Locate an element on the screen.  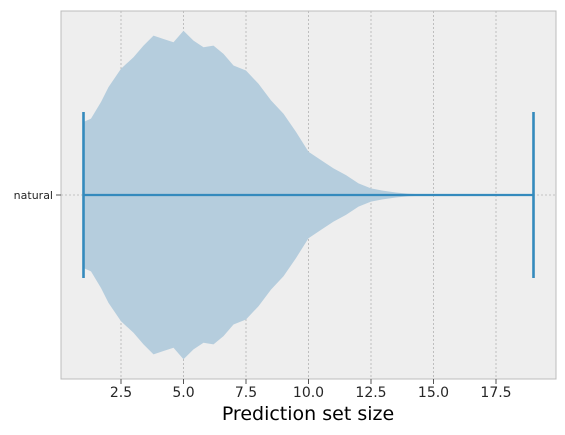
x-tick-label: 17.5 is located at coordinates (495, 393).